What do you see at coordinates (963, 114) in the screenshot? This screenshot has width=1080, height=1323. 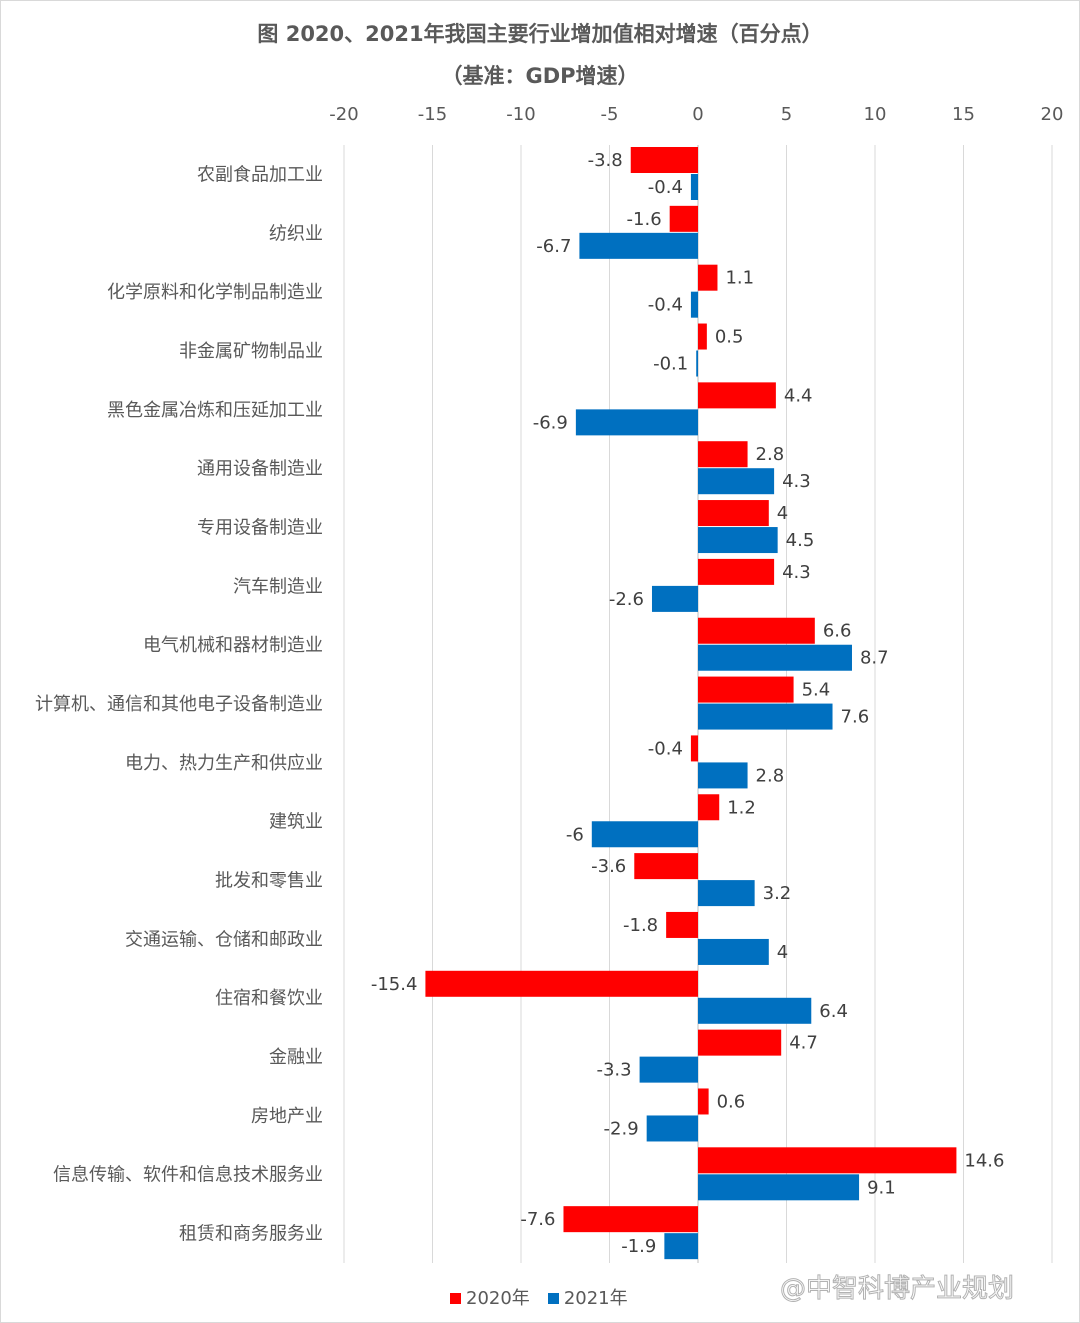 I see `x-tick-label: 15` at bounding box center [963, 114].